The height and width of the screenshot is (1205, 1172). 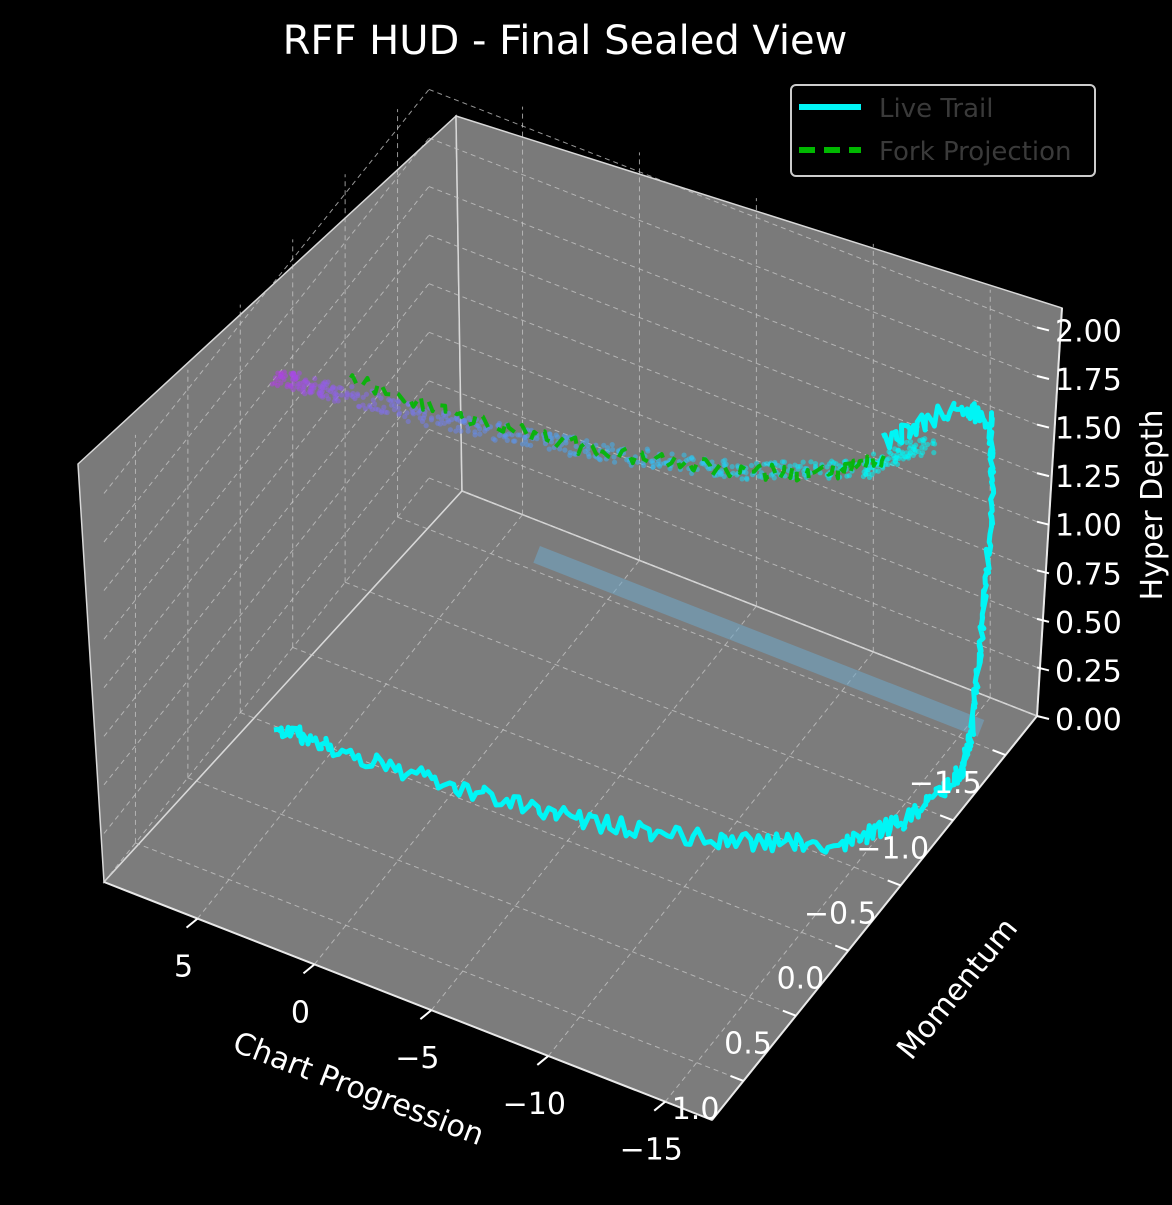 I want to click on y-tick-label: −1.0, so click(x=892, y=848).